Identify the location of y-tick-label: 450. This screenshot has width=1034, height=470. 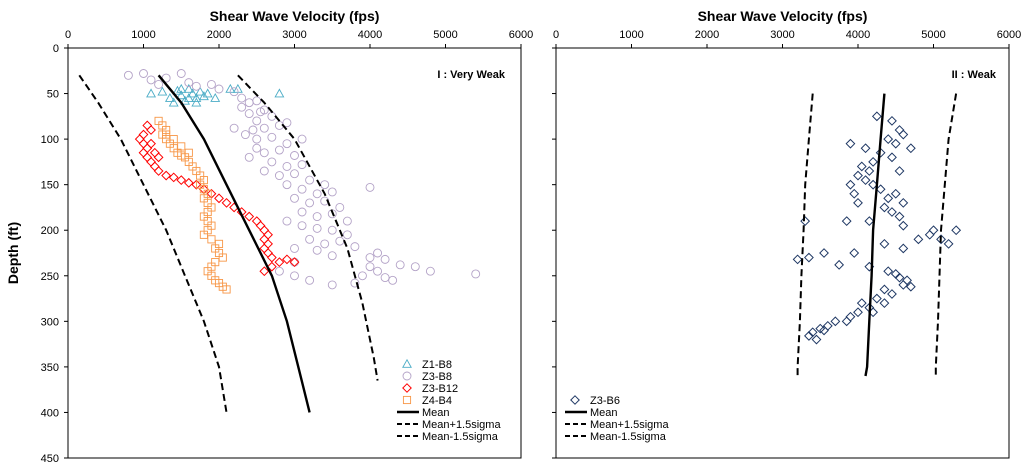
(50, 459).